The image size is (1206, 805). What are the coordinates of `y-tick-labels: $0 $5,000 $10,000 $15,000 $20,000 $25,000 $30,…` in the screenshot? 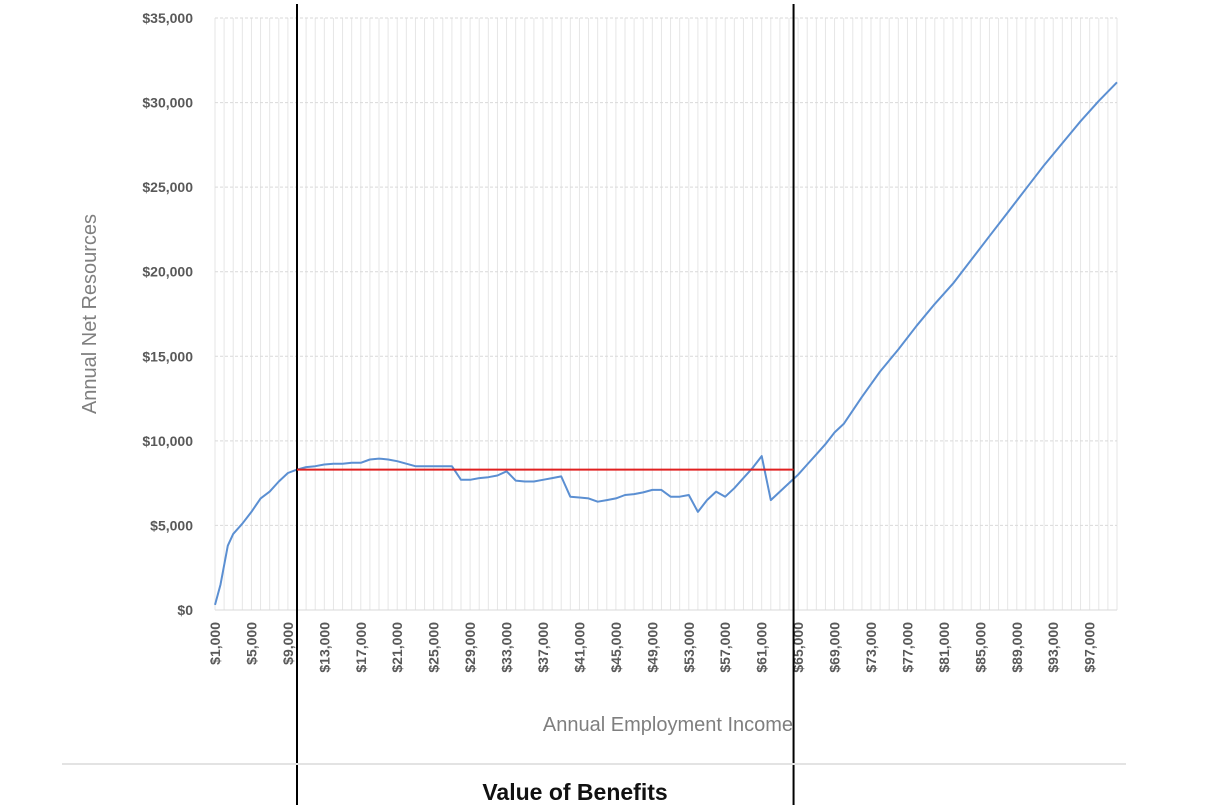 It's located at (167, 314).